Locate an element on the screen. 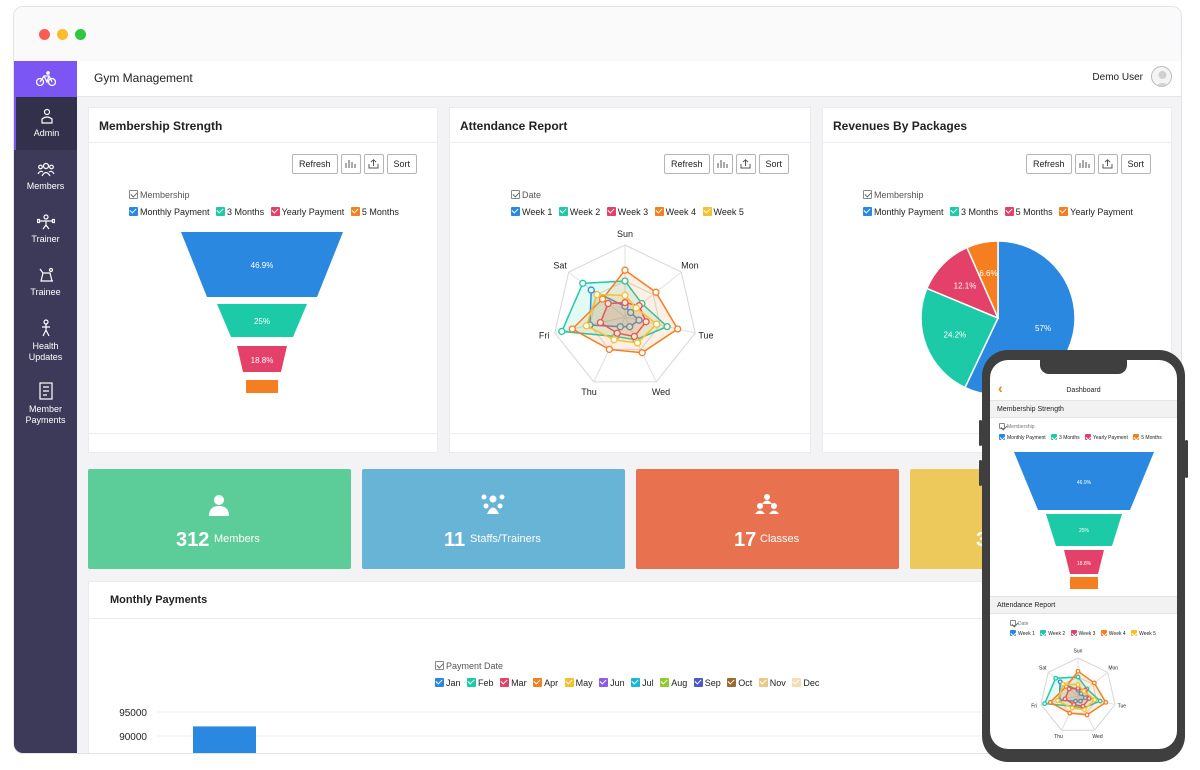 The height and width of the screenshot is (770, 1200). legend-item: Jul is located at coordinates (642, 683).